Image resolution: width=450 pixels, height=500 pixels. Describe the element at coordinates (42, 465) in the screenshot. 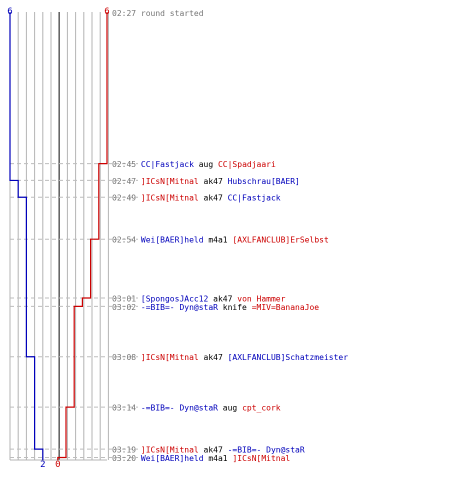

I see `blue-team-end-count: 2` at that location.